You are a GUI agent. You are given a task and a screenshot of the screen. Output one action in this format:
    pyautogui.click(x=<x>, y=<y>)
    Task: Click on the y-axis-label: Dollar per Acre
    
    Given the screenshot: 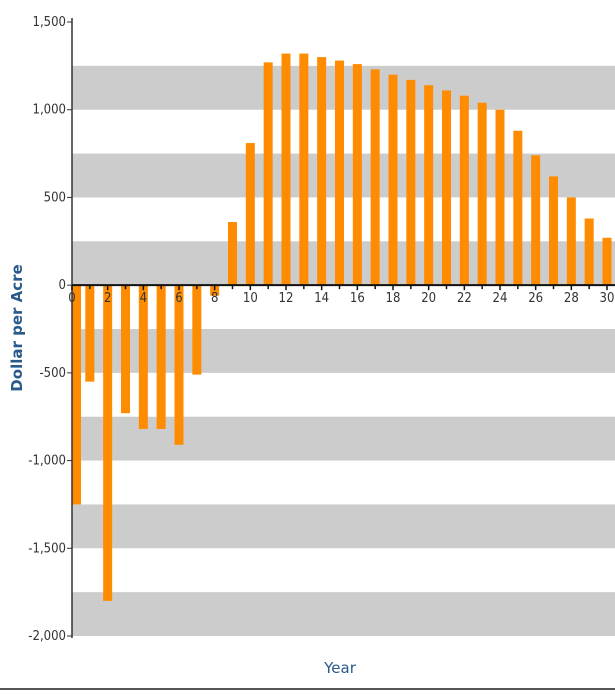 What is the action you would take?
    pyautogui.click(x=17, y=327)
    